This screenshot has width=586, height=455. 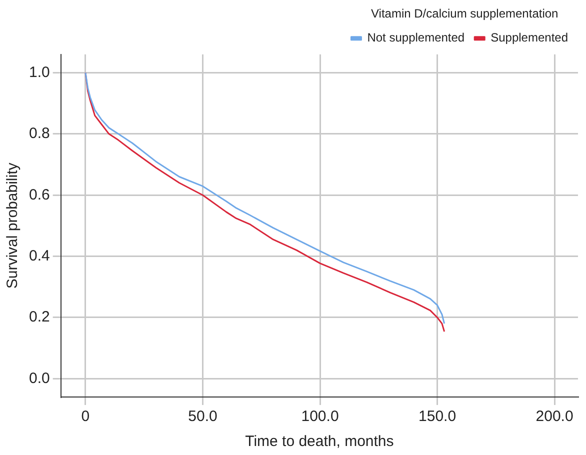 I want to click on x-tick-label: 0, so click(x=85, y=417).